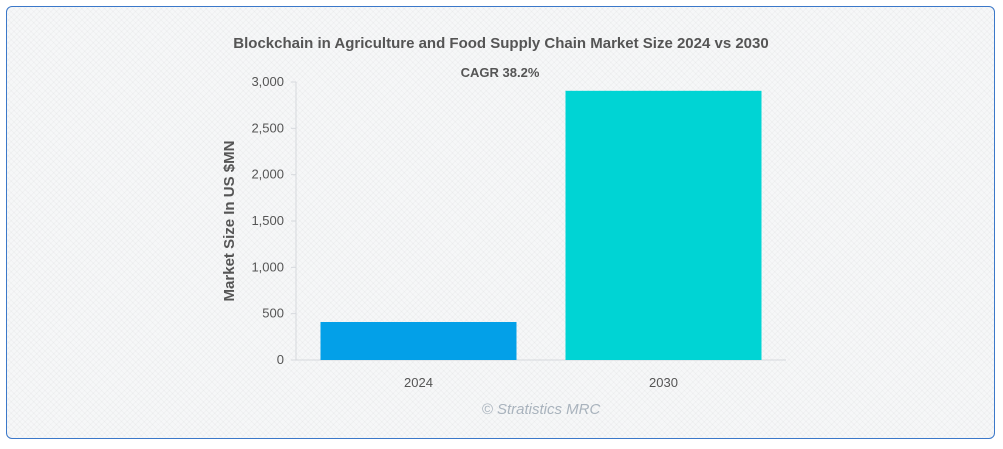 This screenshot has height=449, width=1003. What do you see at coordinates (273, 313) in the screenshot?
I see `y-tick-label: 500` at bounding box center [273, 313].